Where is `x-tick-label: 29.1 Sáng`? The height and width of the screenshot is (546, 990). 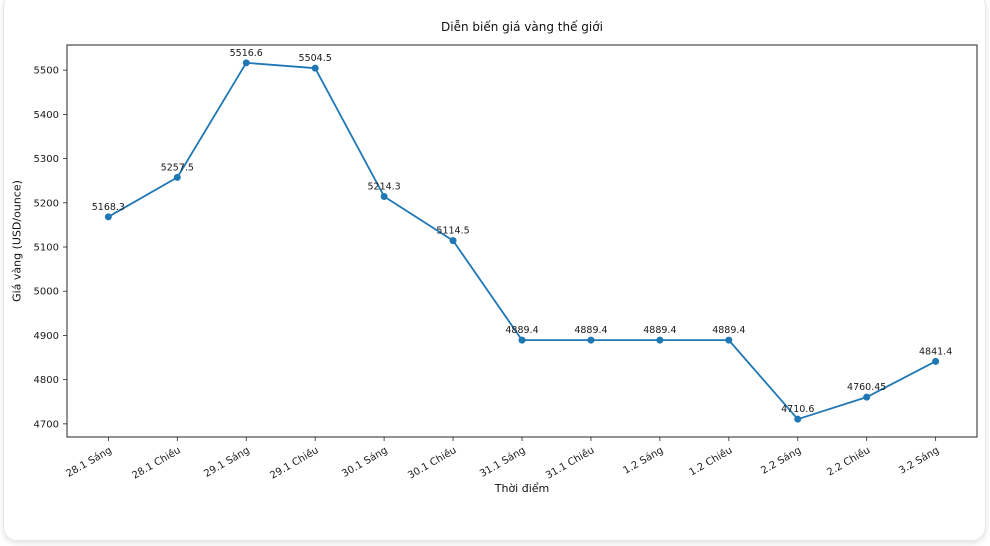
x-tick-label: 29.1 Sáng is located at coordinates (227, 462).